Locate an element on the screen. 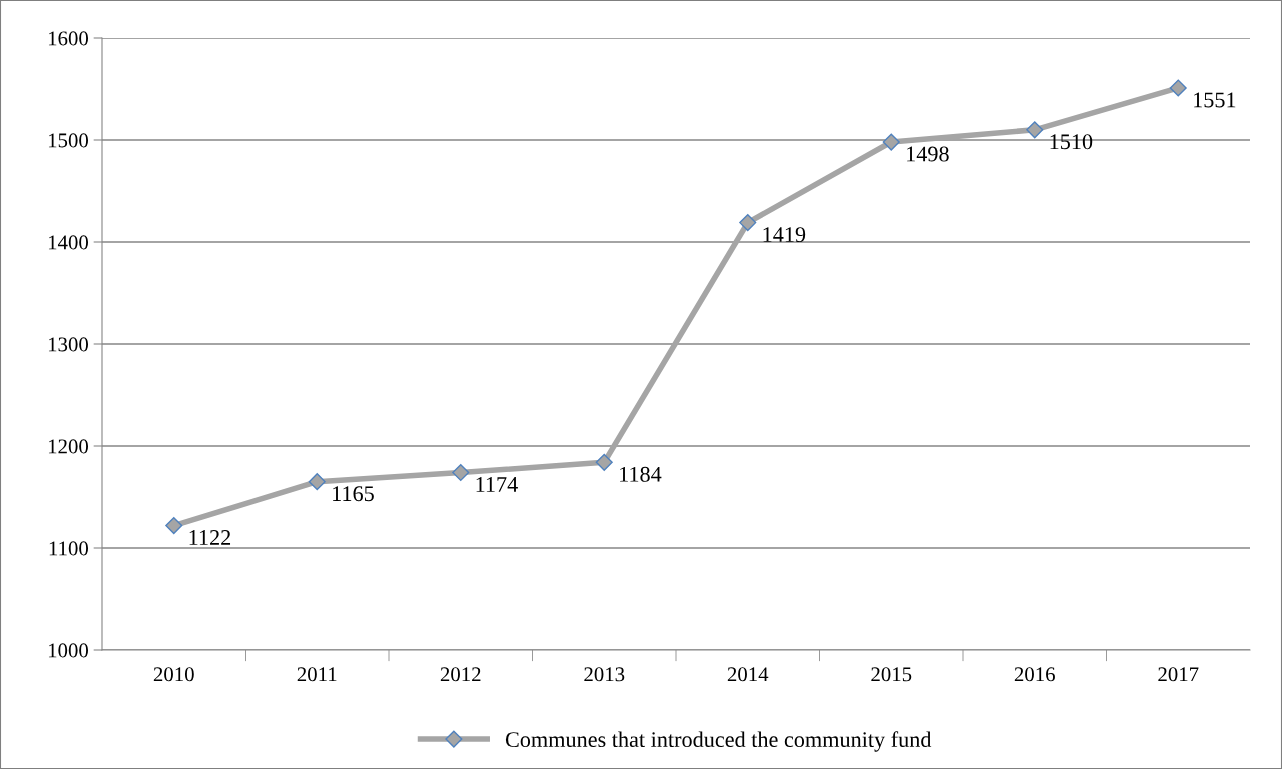  x-tick-label: 2014 is located at coordinates (748, 674).